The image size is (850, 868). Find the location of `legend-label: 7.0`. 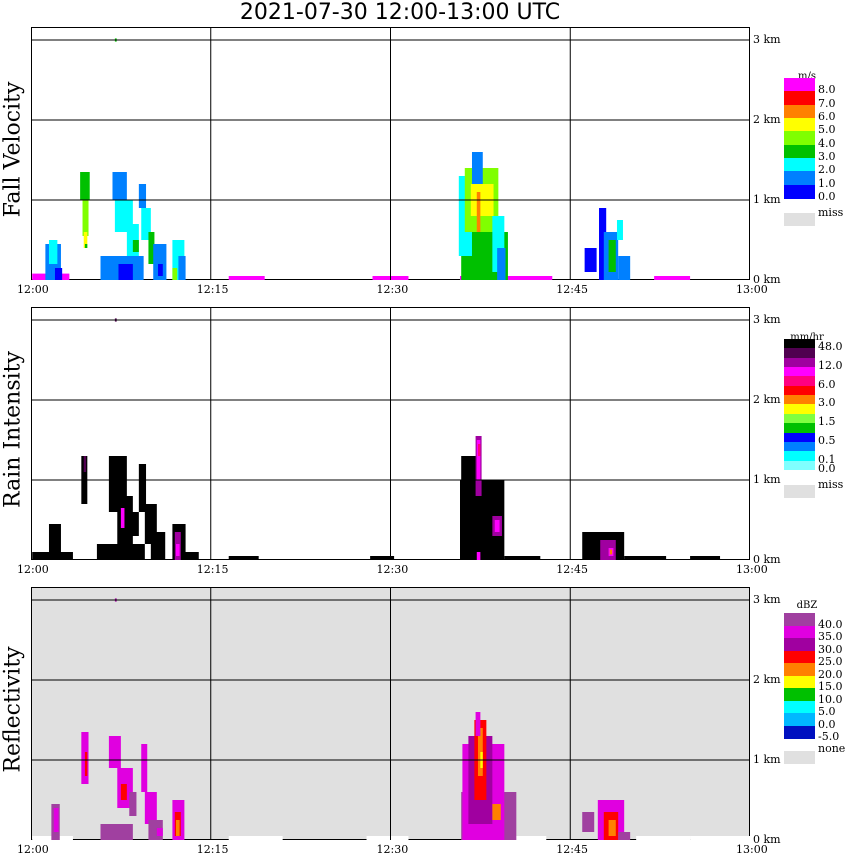

legend-label: 7.0 is located at coordinates (827, 103).